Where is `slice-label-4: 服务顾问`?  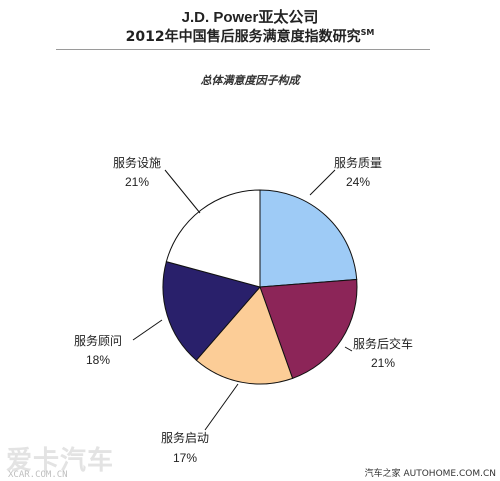 slice-label-4: 服务顾问 is located at coordinates (98, 340).